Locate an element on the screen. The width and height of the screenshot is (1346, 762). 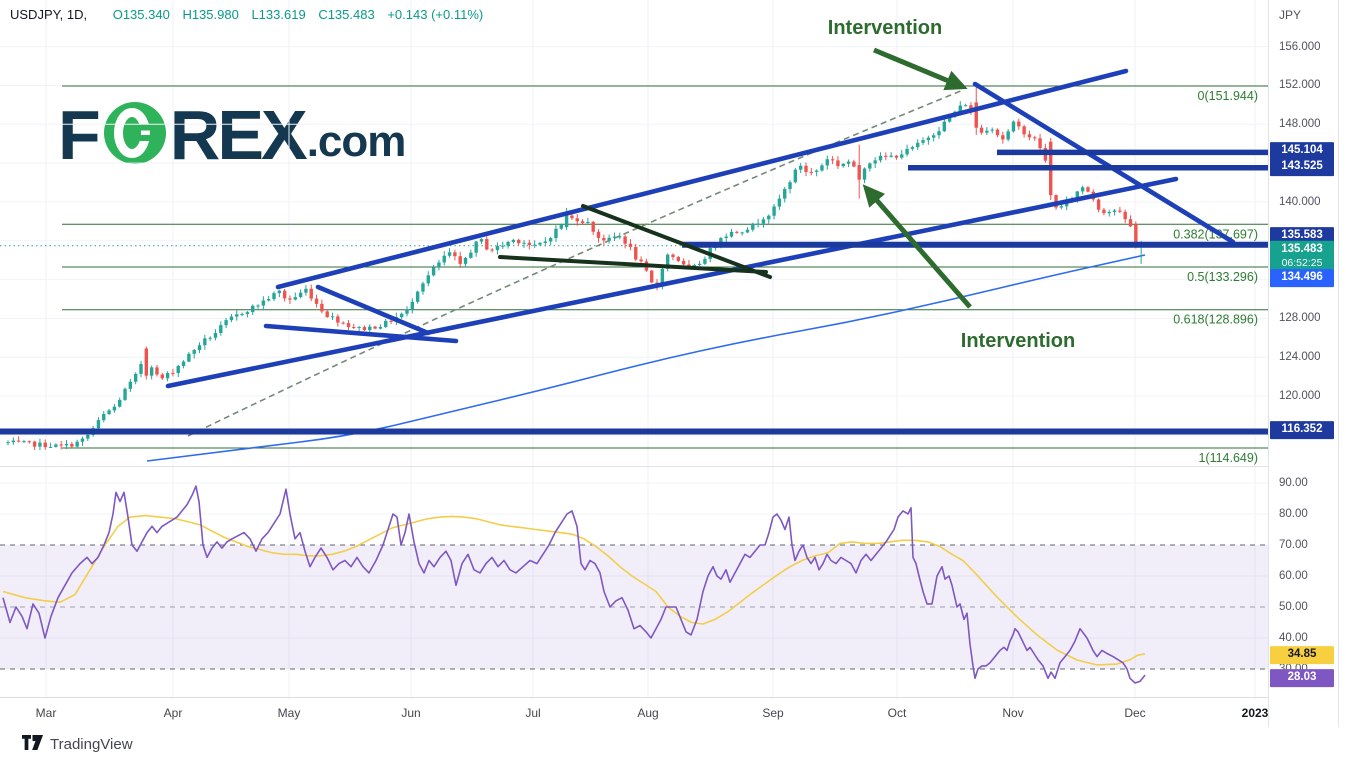
intervention-arrows is located at coordinates (917, 178).